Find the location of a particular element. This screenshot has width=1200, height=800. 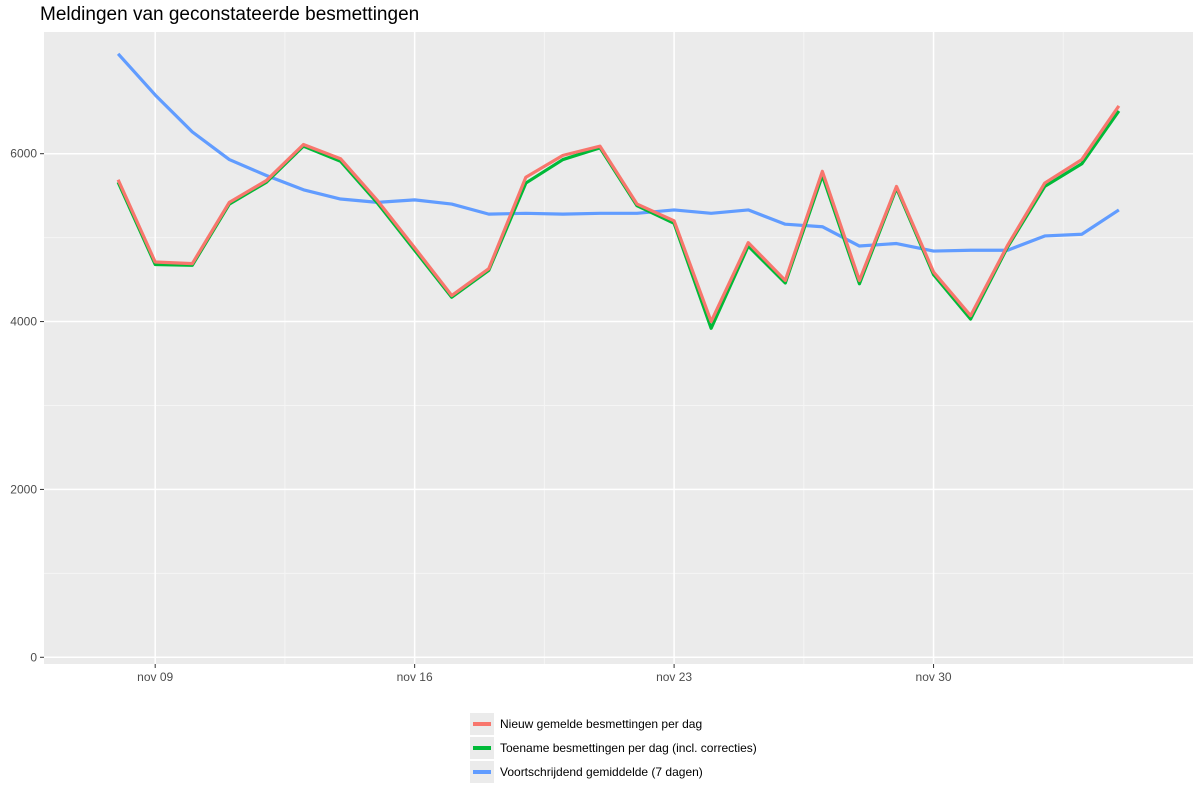

x-tick-label: nov 16 is located at coordinates (415, 677).